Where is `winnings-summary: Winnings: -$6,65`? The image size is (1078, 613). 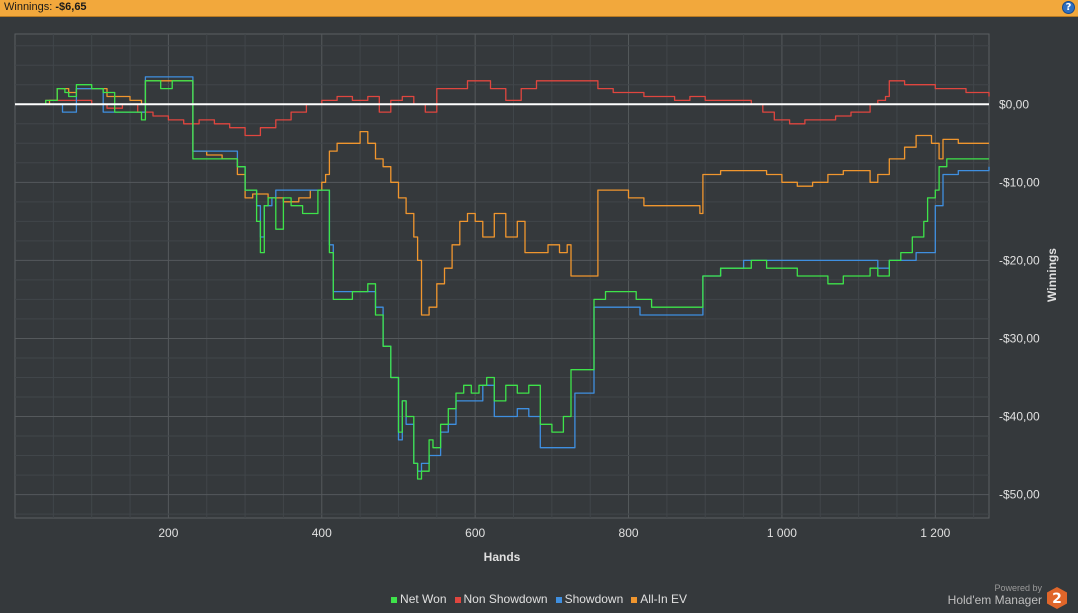 winnings-summary: Winnings: -$6,65 is located at coordinates (45, 7).